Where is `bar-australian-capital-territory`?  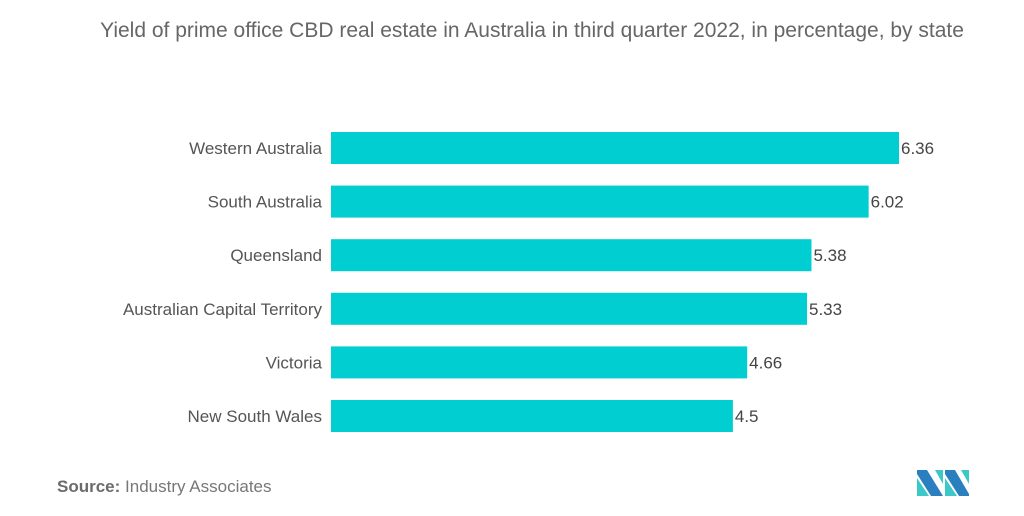
bar-australian-capital-territory is located at coordinates (569, 308).